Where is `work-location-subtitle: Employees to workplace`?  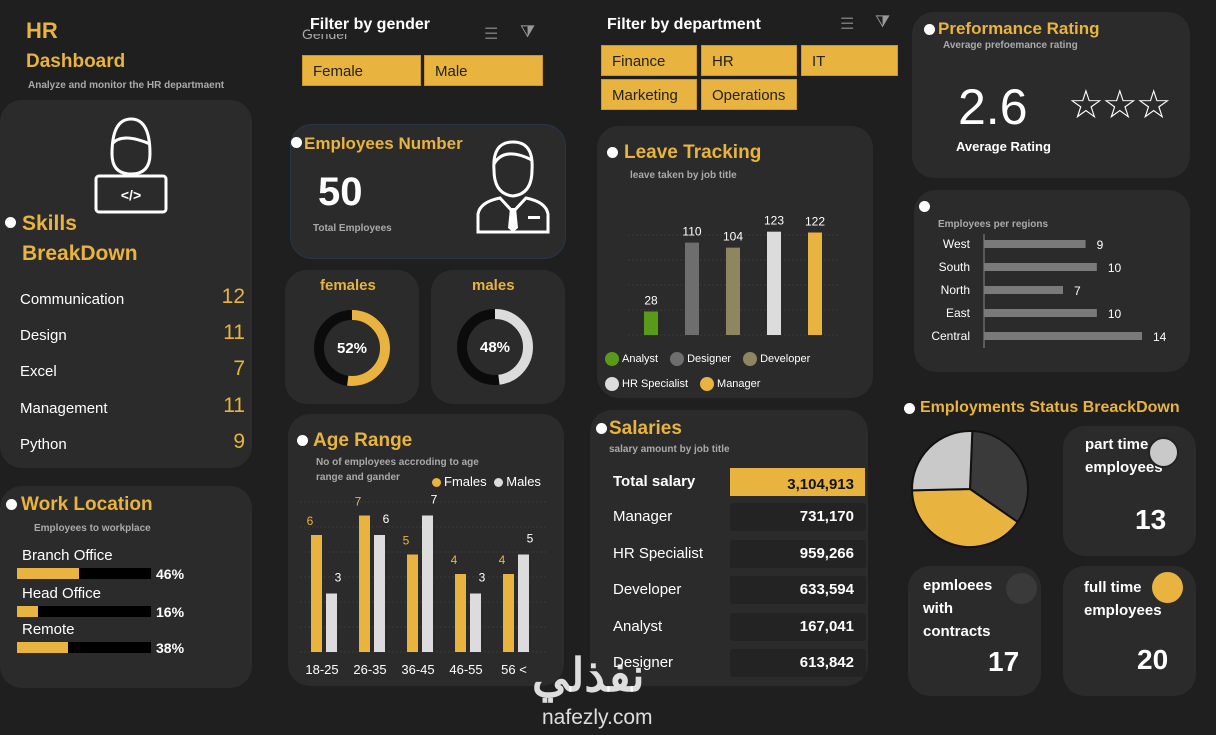 work-location-subtitle: Employees to workplace is located at coordinates (92, 528).